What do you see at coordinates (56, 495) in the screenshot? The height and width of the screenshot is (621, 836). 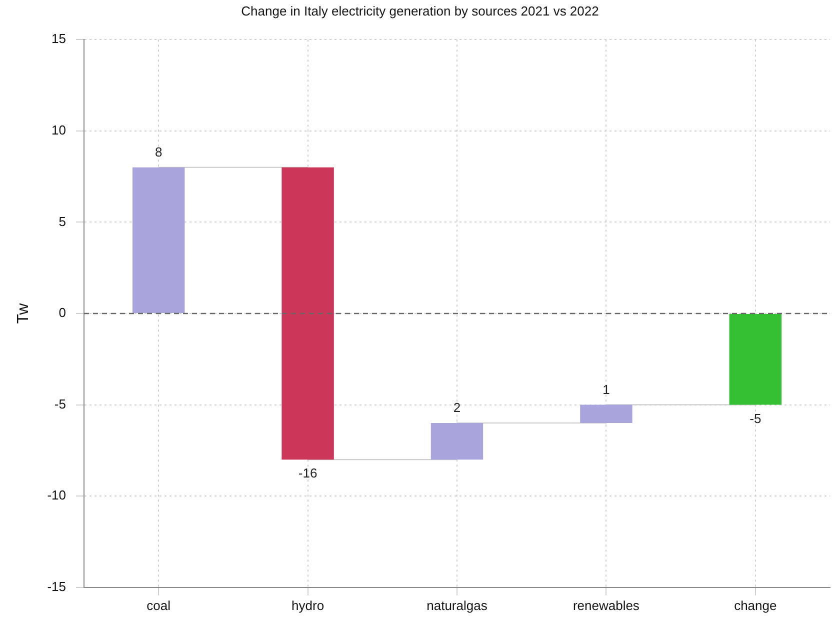 I see `y-tick-label: -10` at bounding box center [56, 495].